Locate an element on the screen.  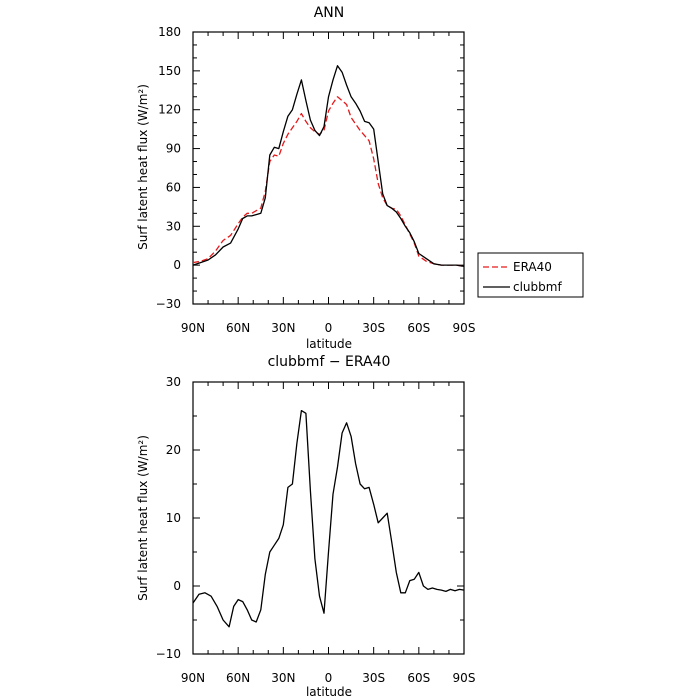
y-tick-label: 150 is located at coordinates (169, 71).